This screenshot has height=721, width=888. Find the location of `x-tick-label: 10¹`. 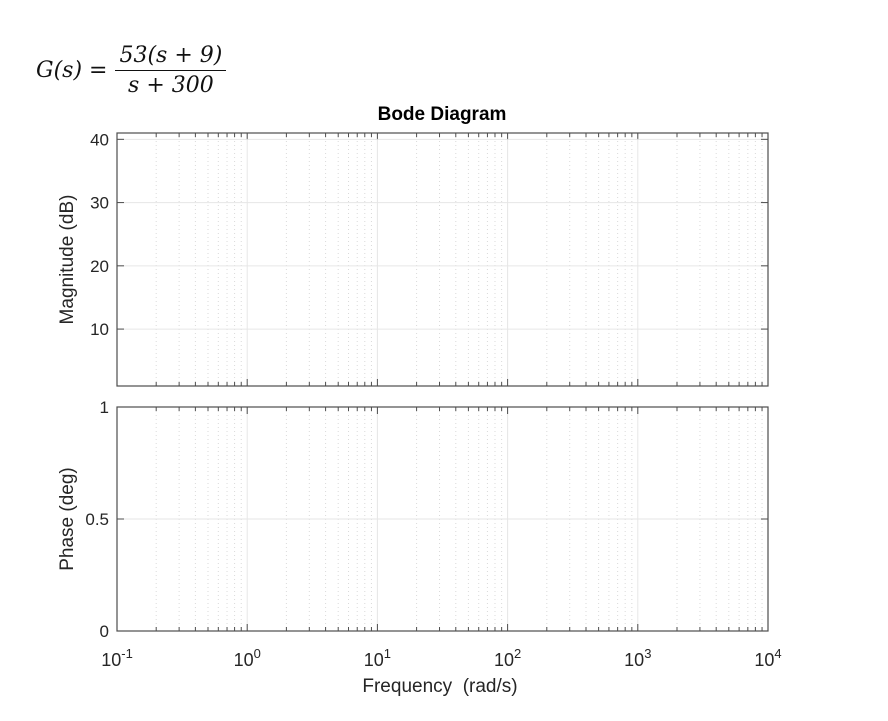

x-tick-label: 10¹ is located at coordinates (377, 658).